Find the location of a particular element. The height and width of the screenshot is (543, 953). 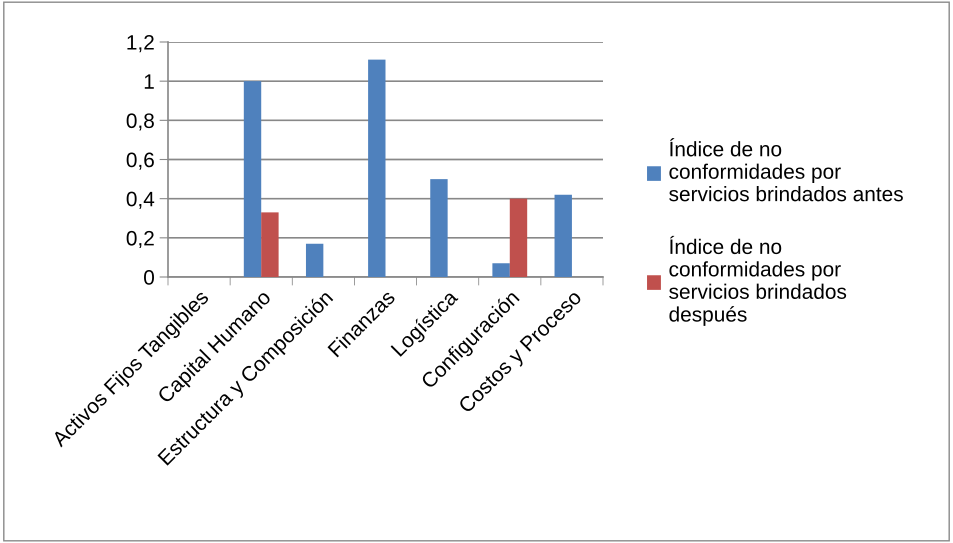

y-tick-label: 1,2 is located at coordinates (140, 43).